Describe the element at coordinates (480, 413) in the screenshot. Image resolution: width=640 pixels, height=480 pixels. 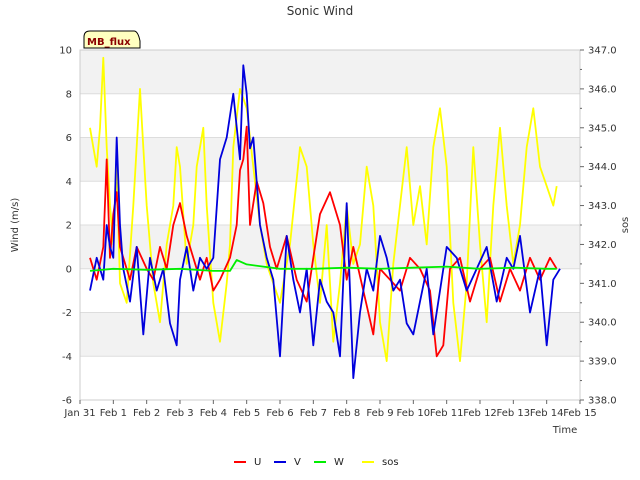
I see `x-tick-label: Feb 12` at that location.